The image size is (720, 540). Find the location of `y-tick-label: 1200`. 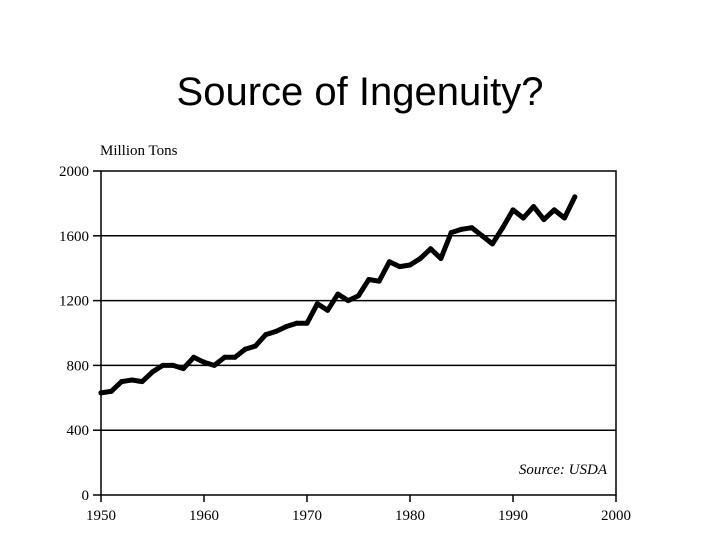

y-tick-label: 1200 is located at coordinates (74, 302).